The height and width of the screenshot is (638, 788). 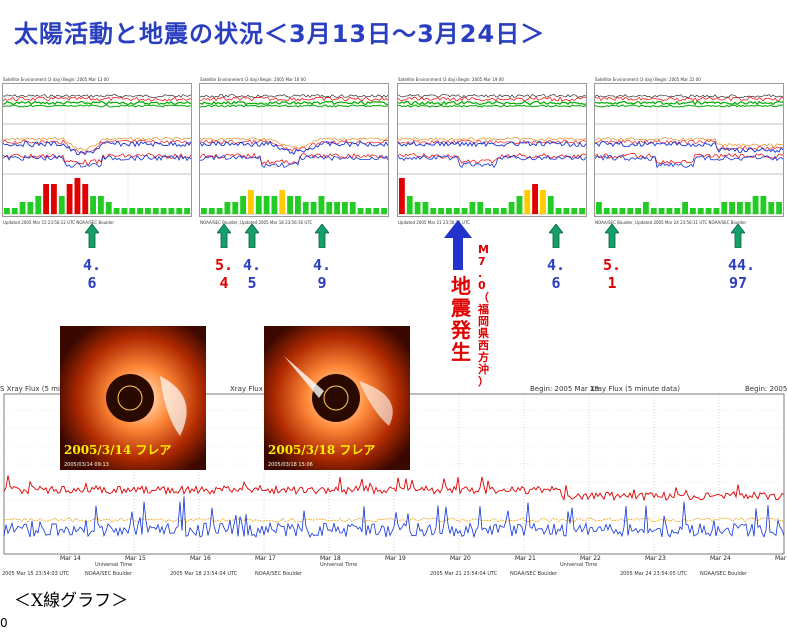 I want to click on xray-graph-label: ＜X線グラフ＞, so click(x=71, y=601).